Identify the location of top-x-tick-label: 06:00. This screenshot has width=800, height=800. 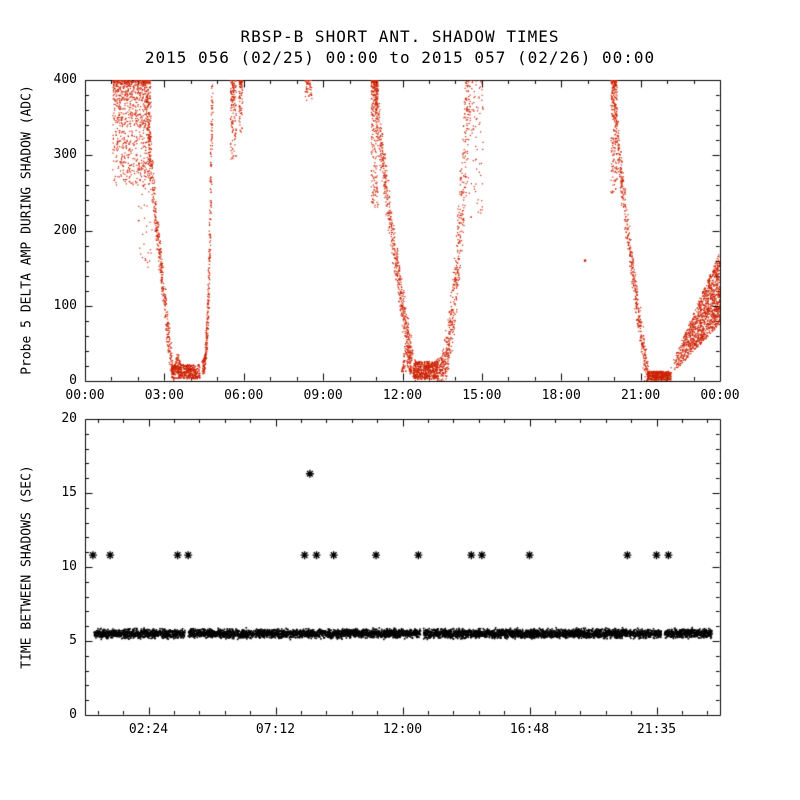
(244, 395).